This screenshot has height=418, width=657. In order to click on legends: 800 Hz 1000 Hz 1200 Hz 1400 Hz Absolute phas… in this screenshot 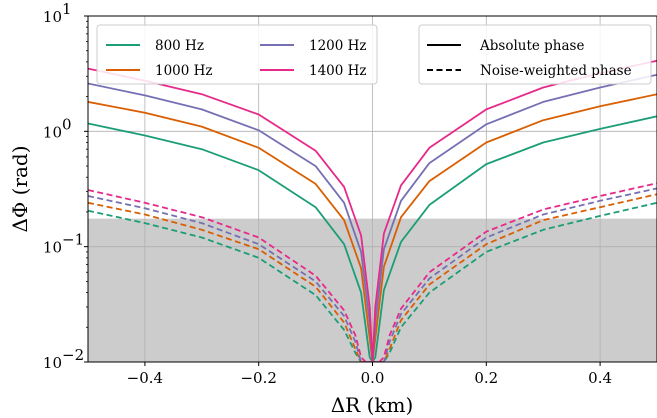, I will do `click(374, 54)`.